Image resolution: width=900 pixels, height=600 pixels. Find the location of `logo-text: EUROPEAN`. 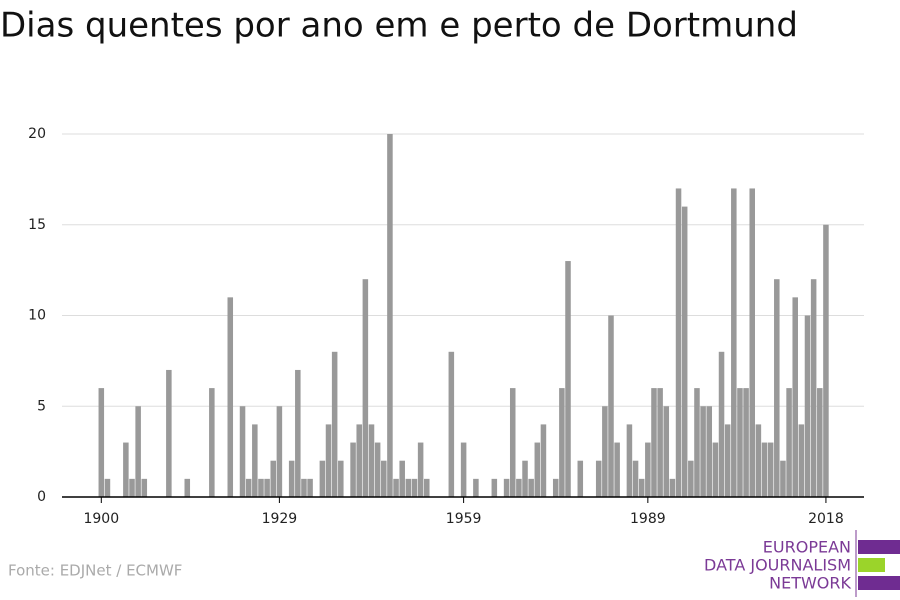

logo-text: EUROPEAN is located at coordinates (807, 547).